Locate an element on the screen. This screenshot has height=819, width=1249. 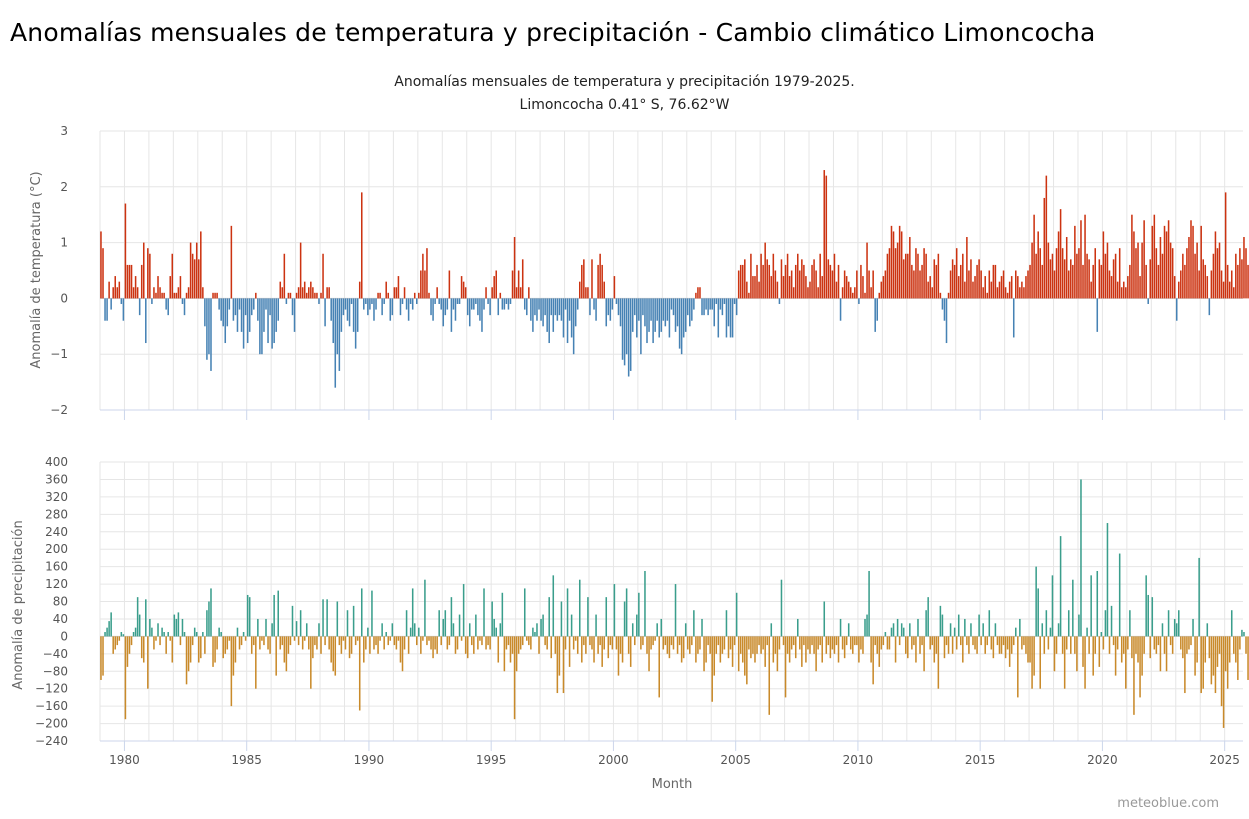
credit-link: meteoblue.com is located at coordinates (1168, 803).